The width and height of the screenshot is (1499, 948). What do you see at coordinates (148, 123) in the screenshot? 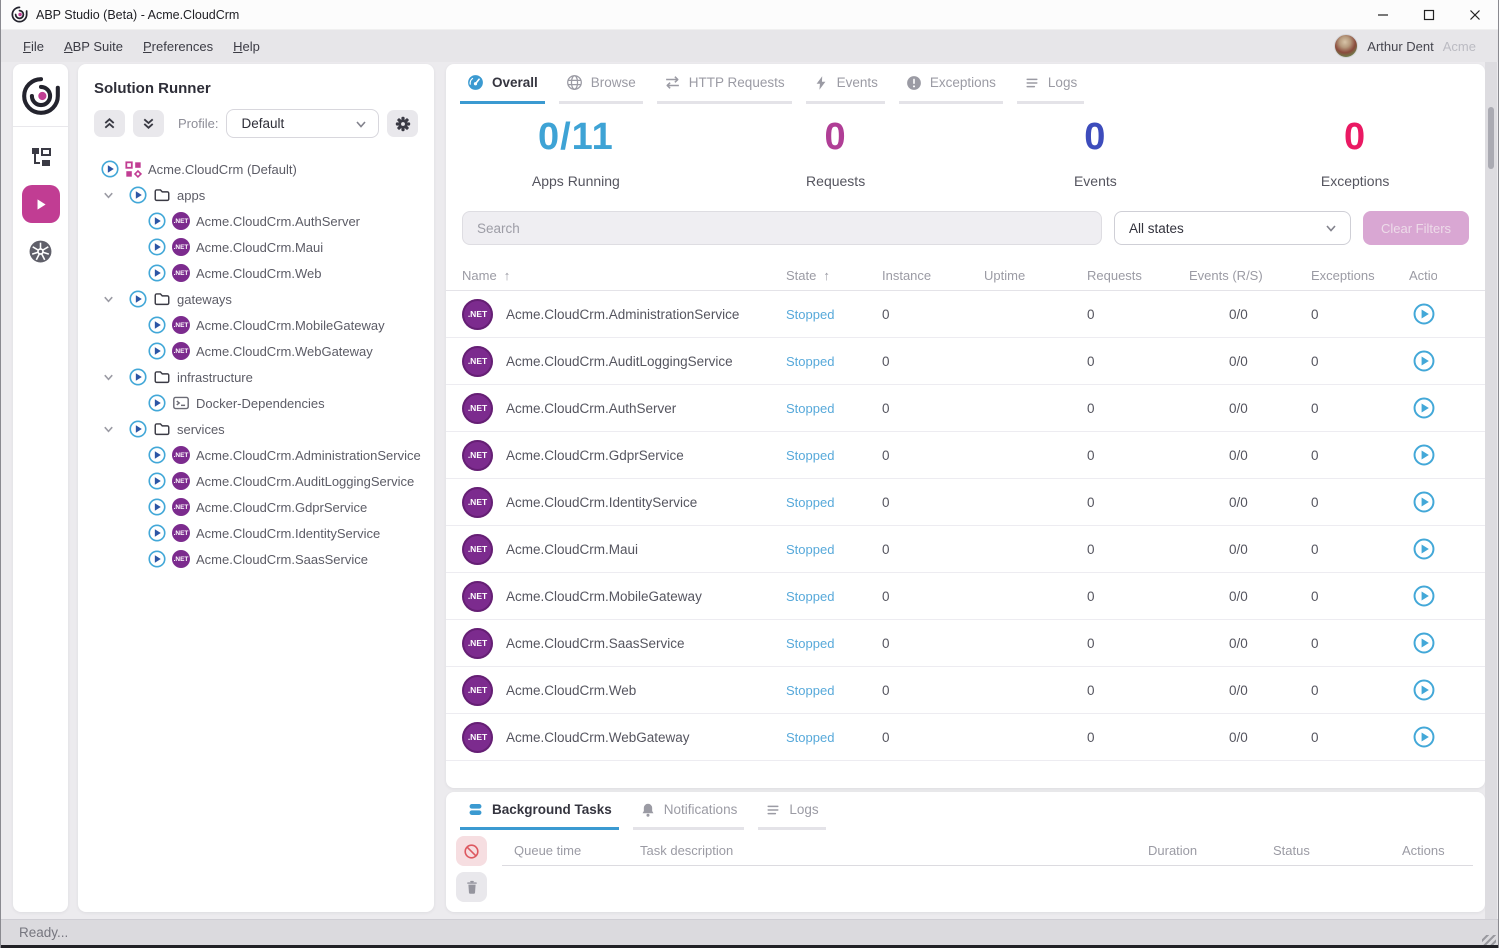
I see `expand-all-button` at bounding box center [148, 123].